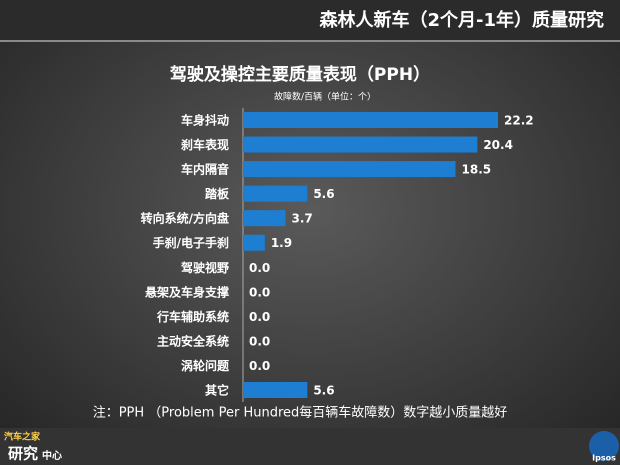 Image resolution: width=620 pixels, height=469 pixels. I want to click on chart-subtitle: 故障数/百辆（单位：个）, so click(325, 97).